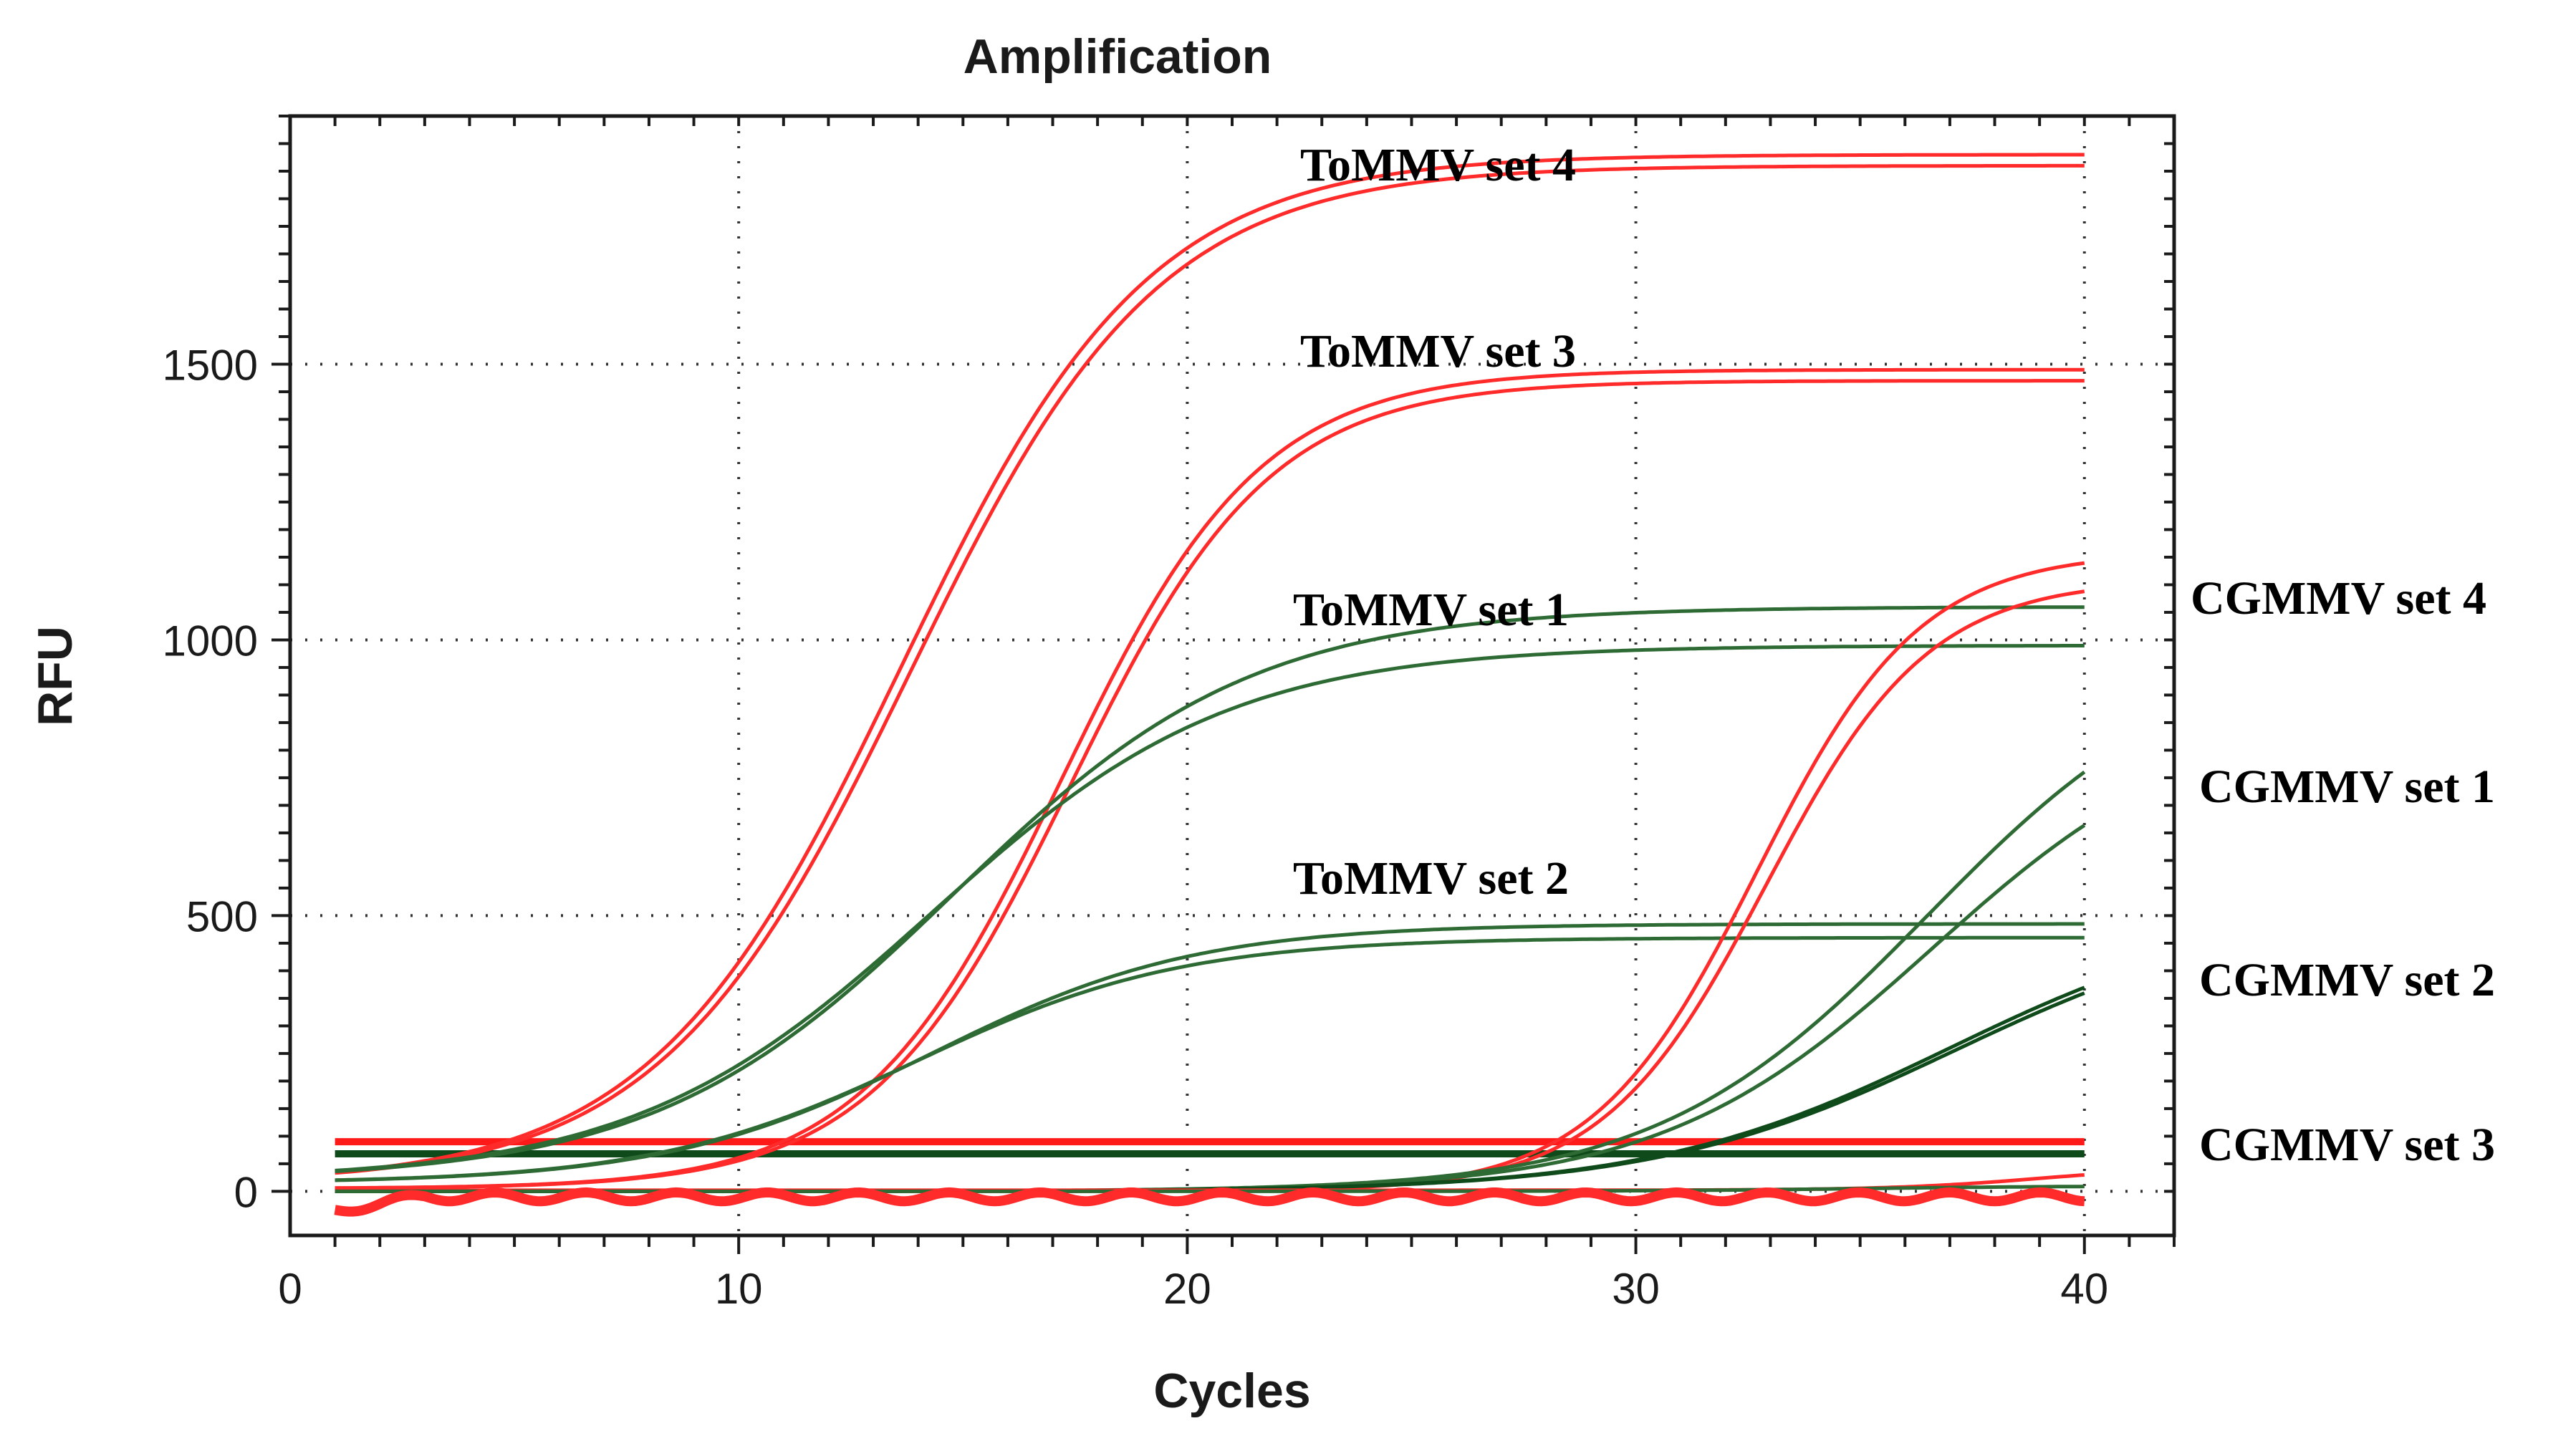  What do you see at coordinates (2347, 980) in the screenshot?
I see `label-cgmmv-set-2: CGMMV set 2` at bounding box center [2347, 980].